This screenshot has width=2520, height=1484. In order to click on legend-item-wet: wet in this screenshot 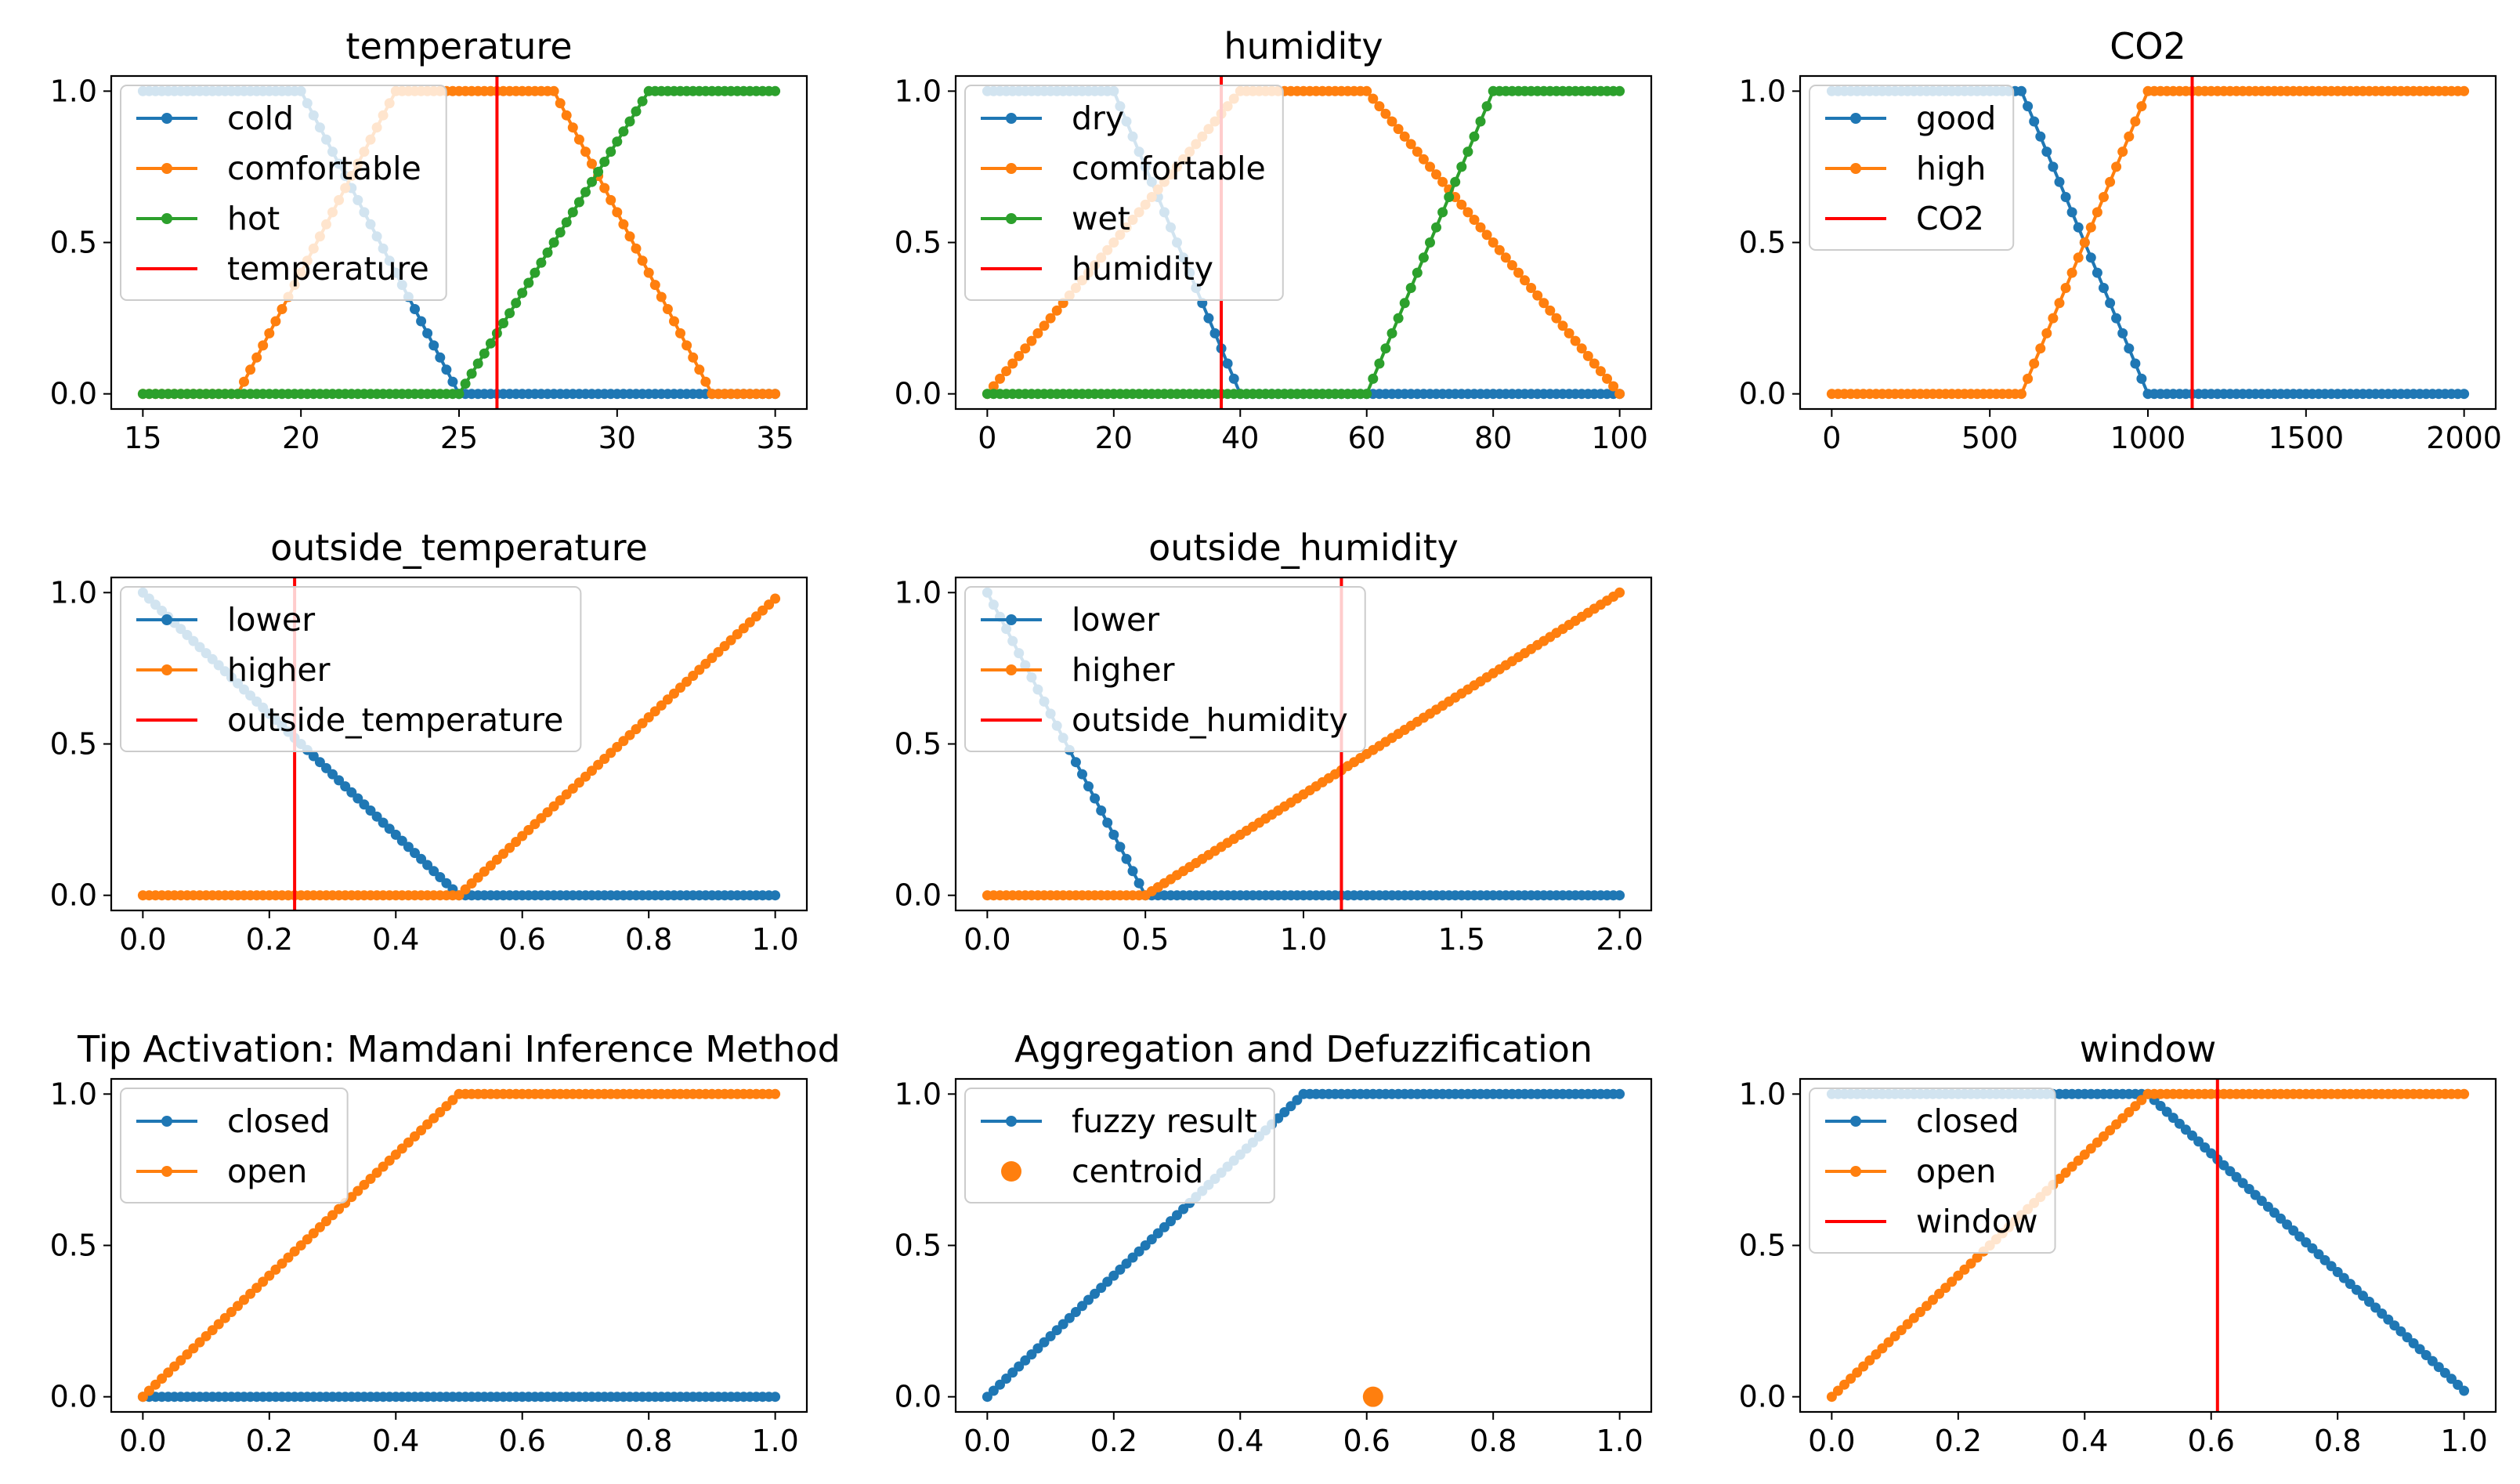, I will do `click(1055, 219)`.